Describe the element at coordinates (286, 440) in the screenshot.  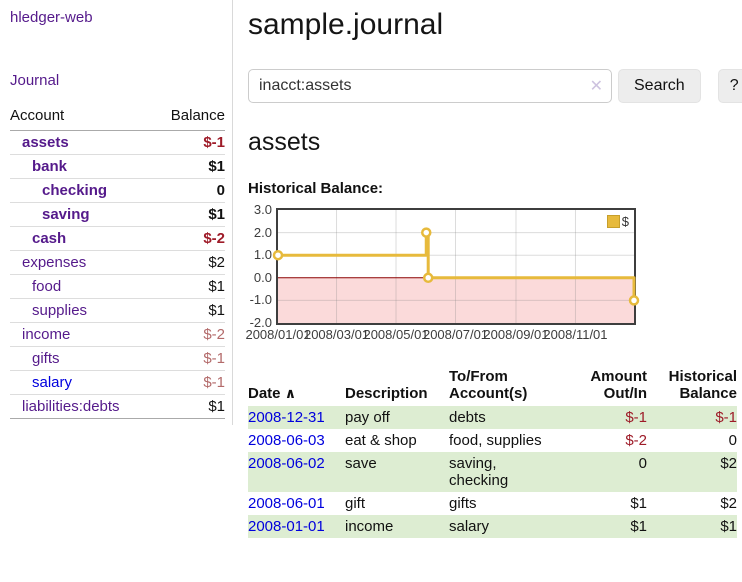
I see `txn-date-link: 2008-06-03` at that location.